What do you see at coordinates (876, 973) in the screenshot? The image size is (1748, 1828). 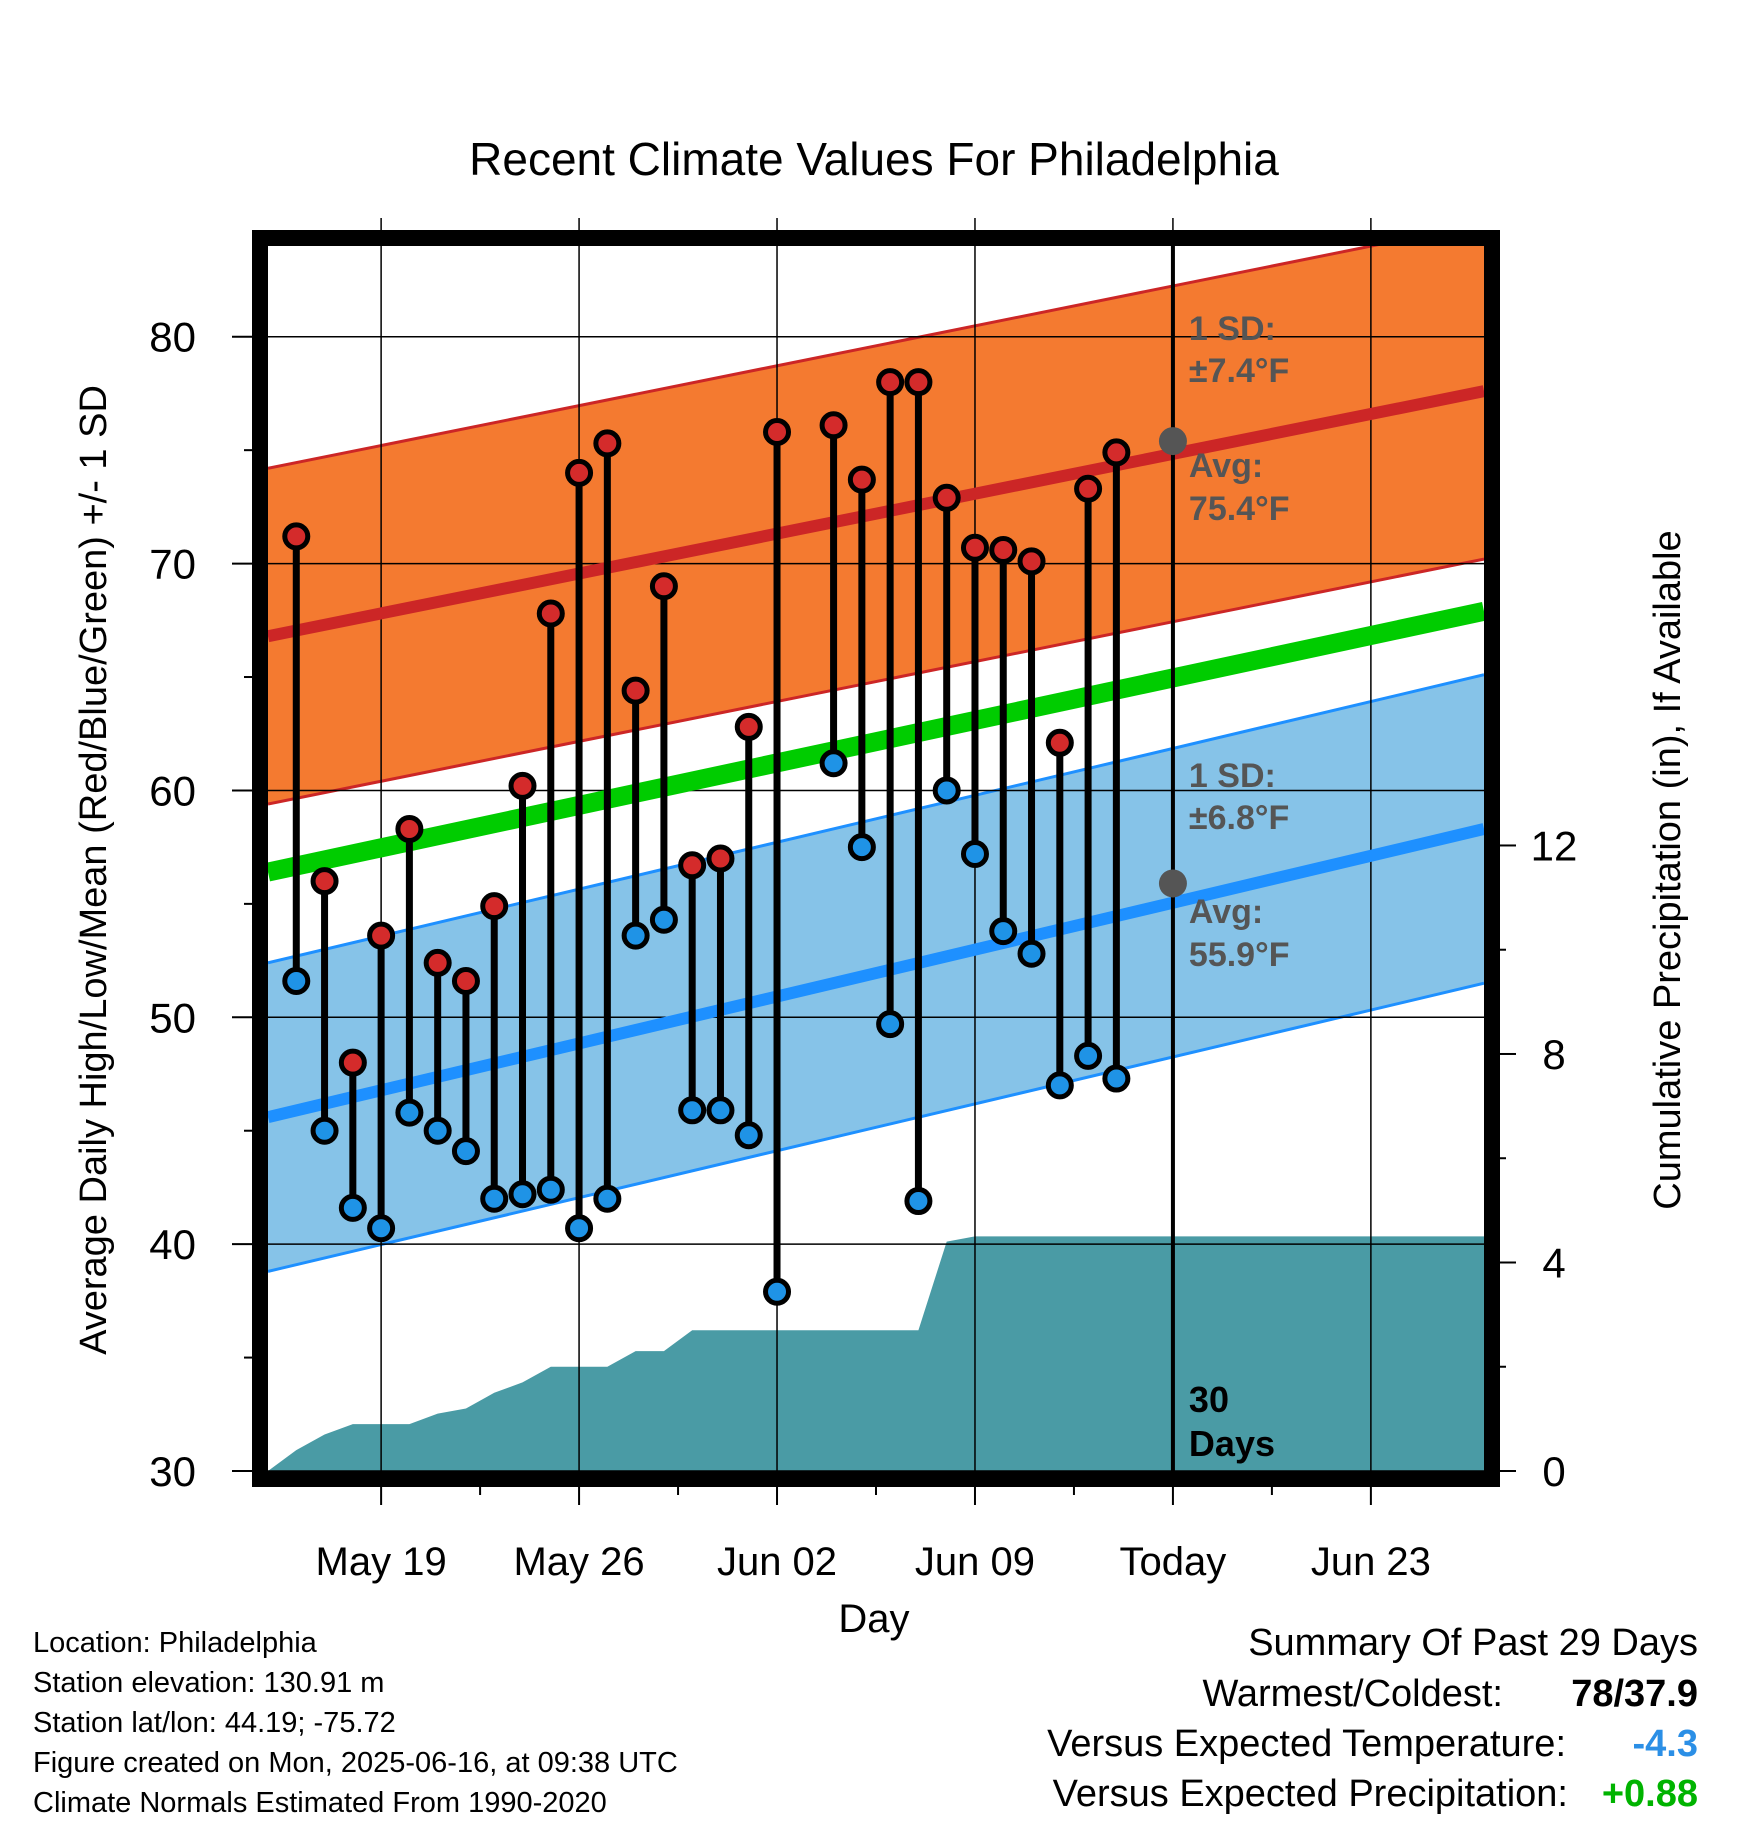 I see `low-avg-line` at bounding box center [876, 973].